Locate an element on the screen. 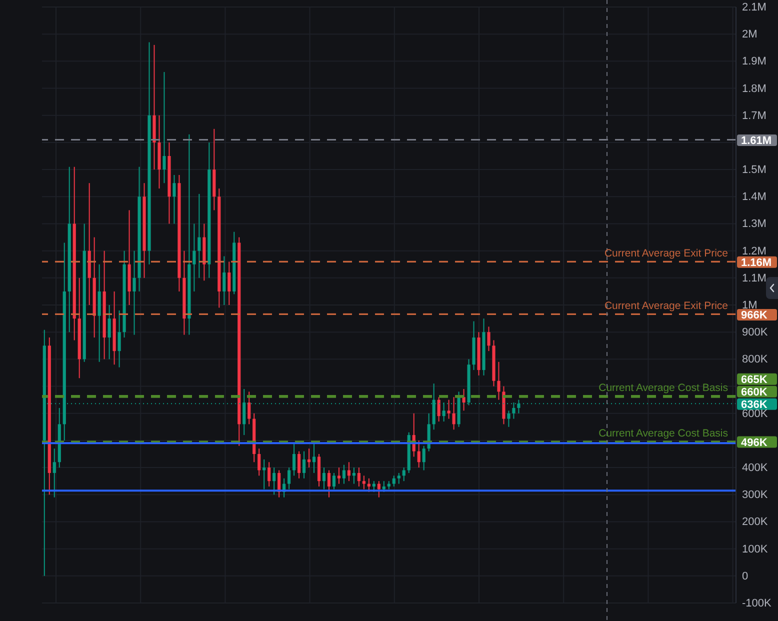  y-tick-label: -100K is located at coordinates (757, 604).